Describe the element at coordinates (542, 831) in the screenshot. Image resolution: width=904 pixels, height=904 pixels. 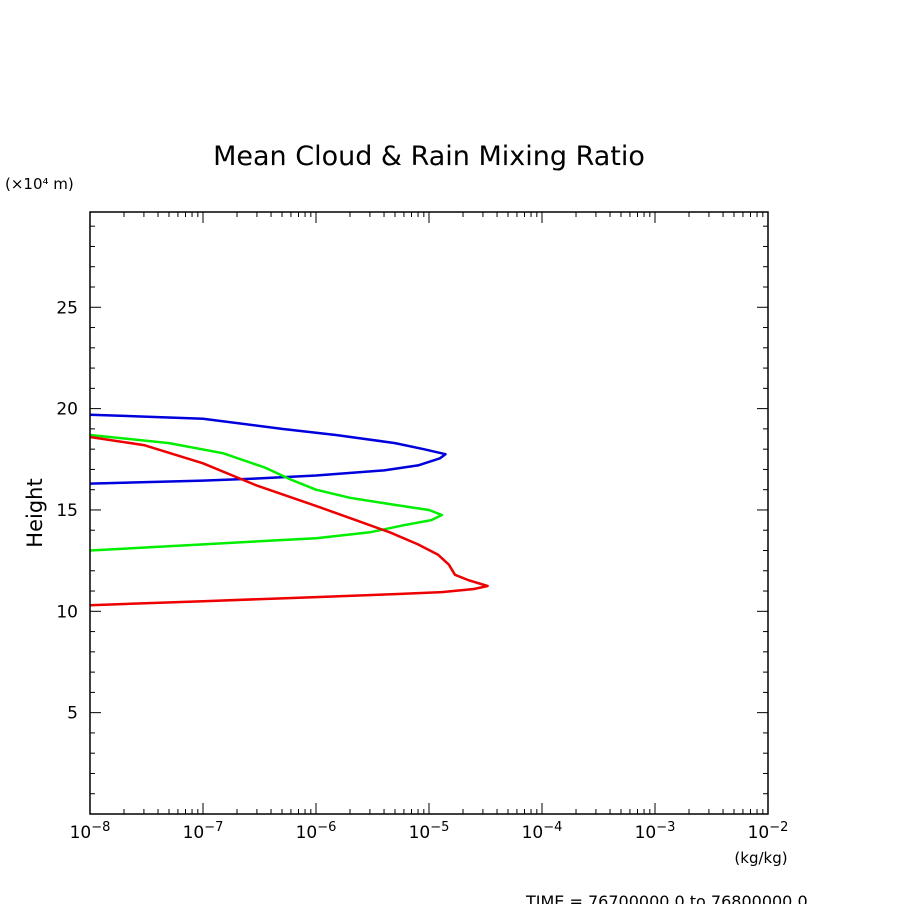
I see `x-tick-label: 10⁻⁴` at that location.